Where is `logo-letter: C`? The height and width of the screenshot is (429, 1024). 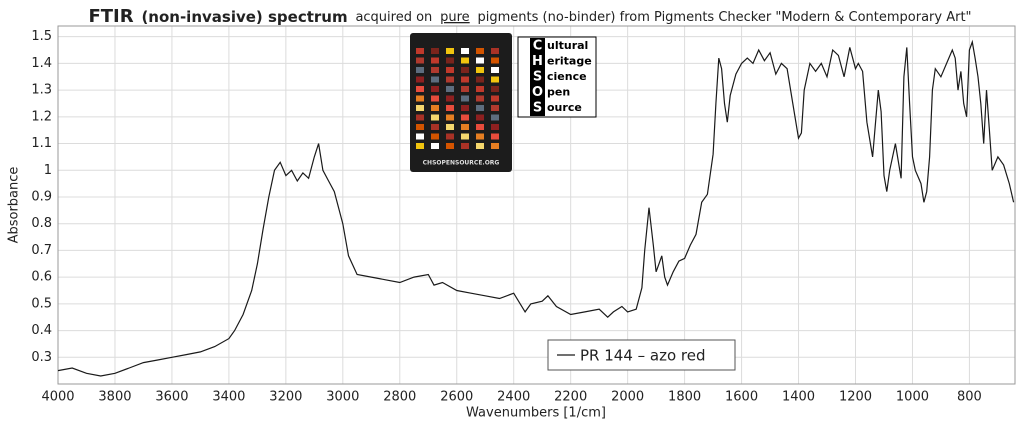 logo-letter: C is located at coordinates (538, 46).